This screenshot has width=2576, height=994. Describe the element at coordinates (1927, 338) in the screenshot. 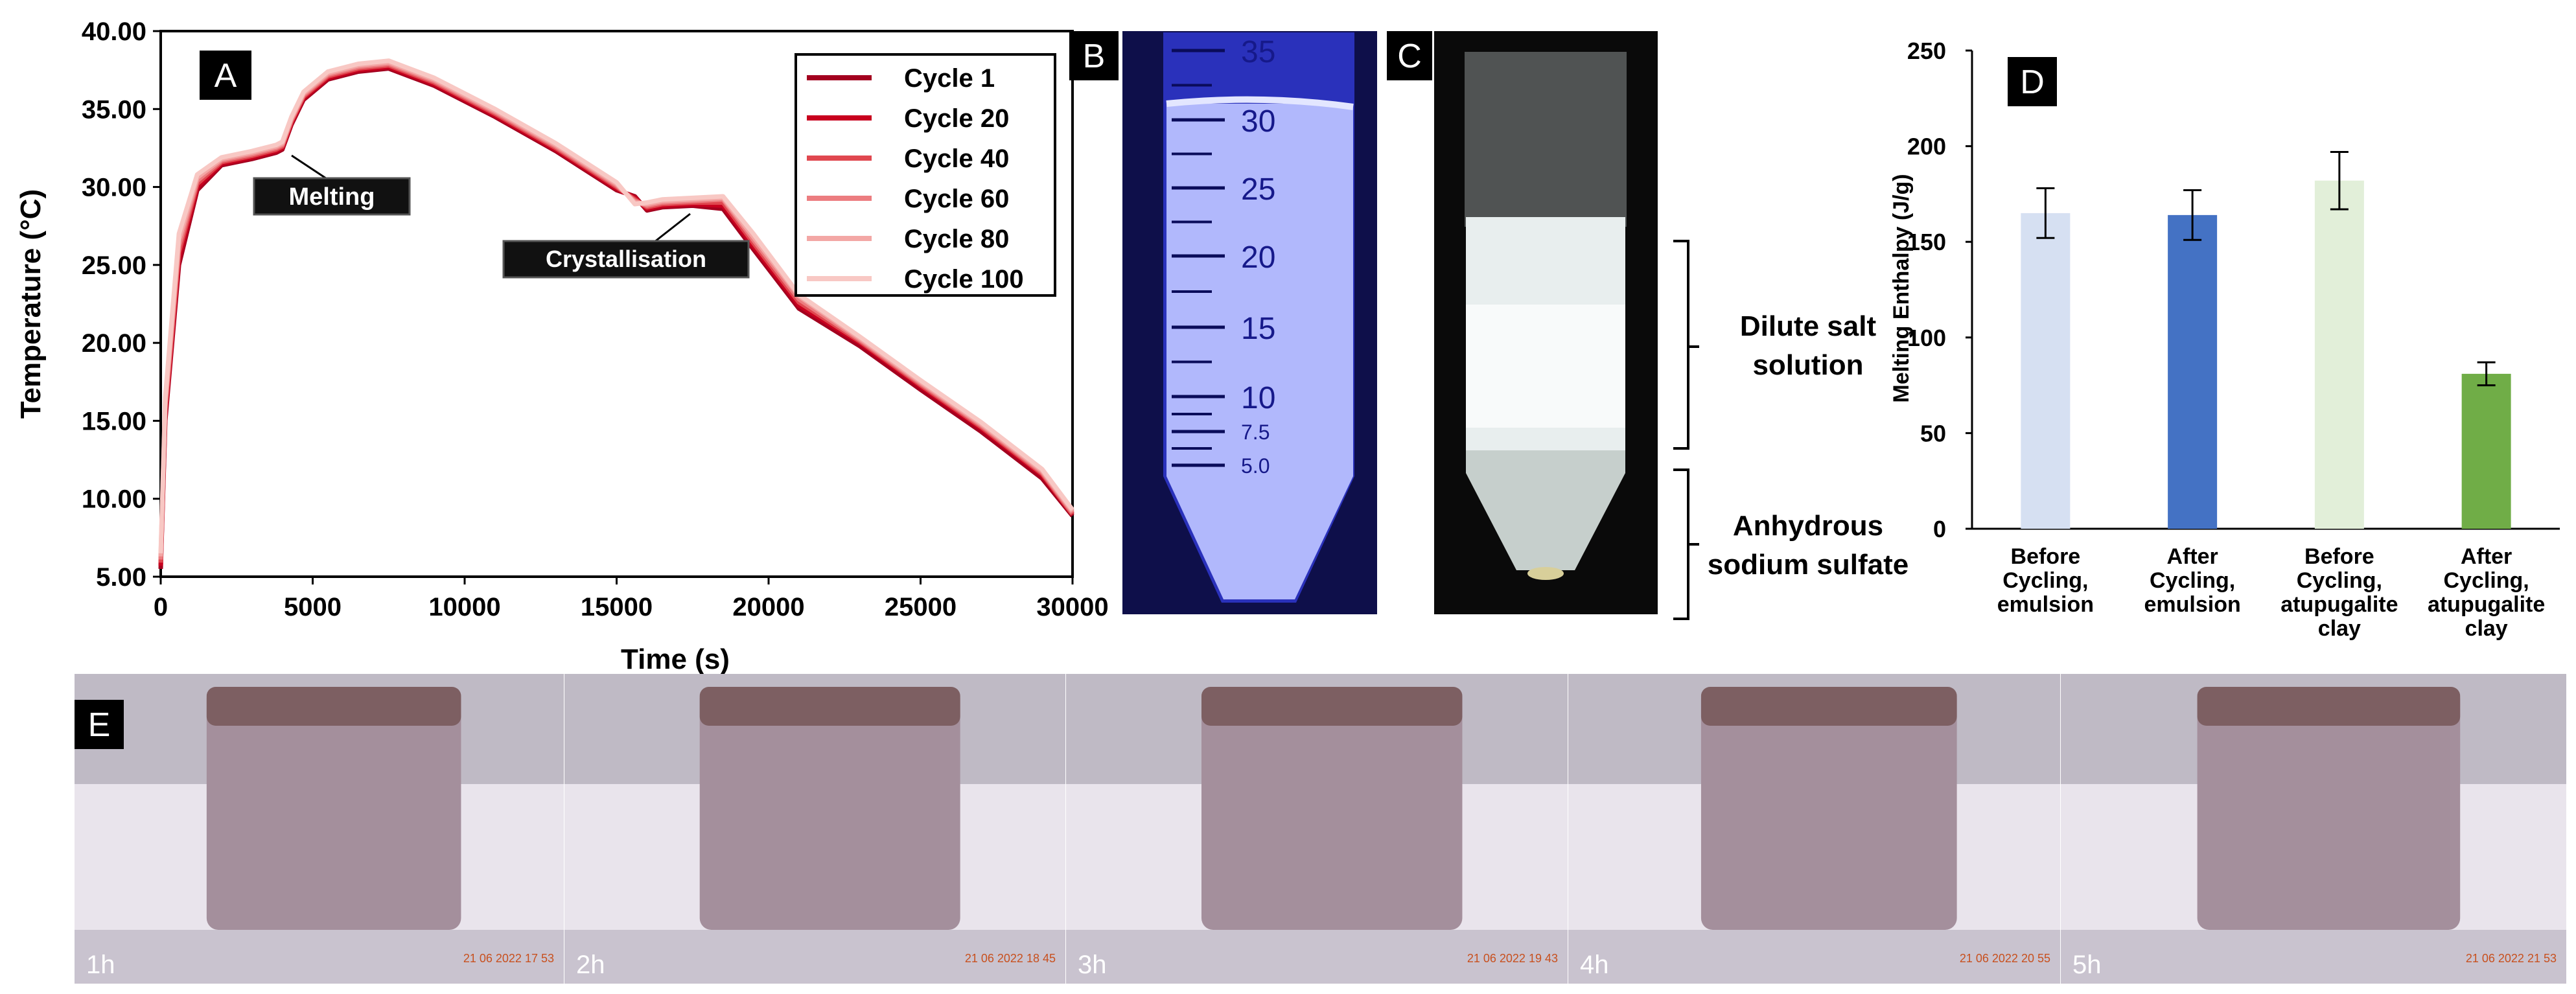

I see `y-tick-label: 100` at that location.